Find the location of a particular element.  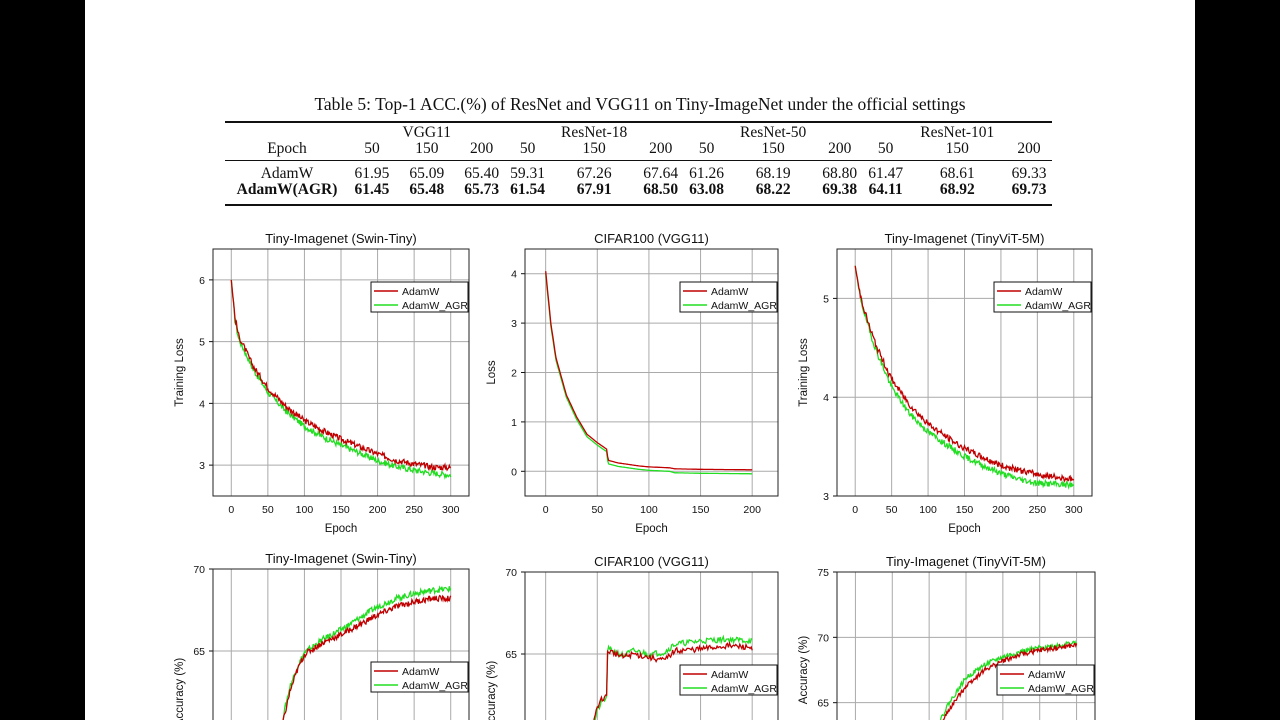

epoch-label: Epoch is located at coordinates (287, 148).